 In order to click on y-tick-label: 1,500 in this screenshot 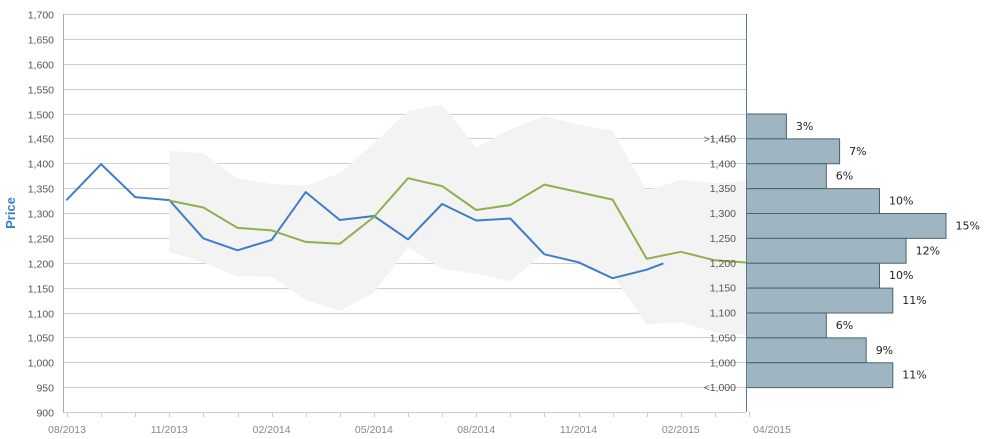, I will do `click(41, 116)`.